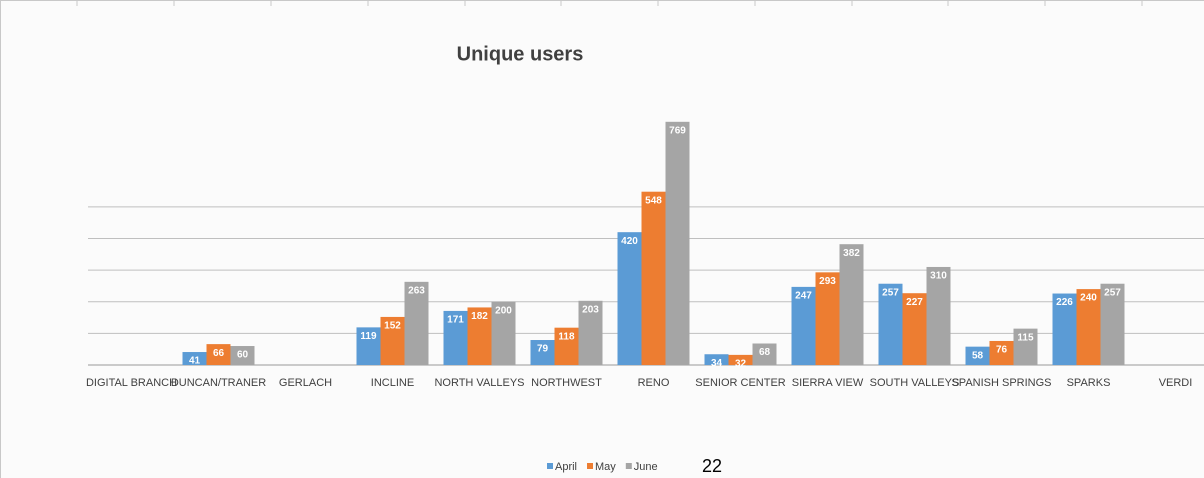 The width and height of the screenshot is (1204, 478). Describe the element at coordinates (455, 320) in the screenshot. I see `data-label: 171` at that location.